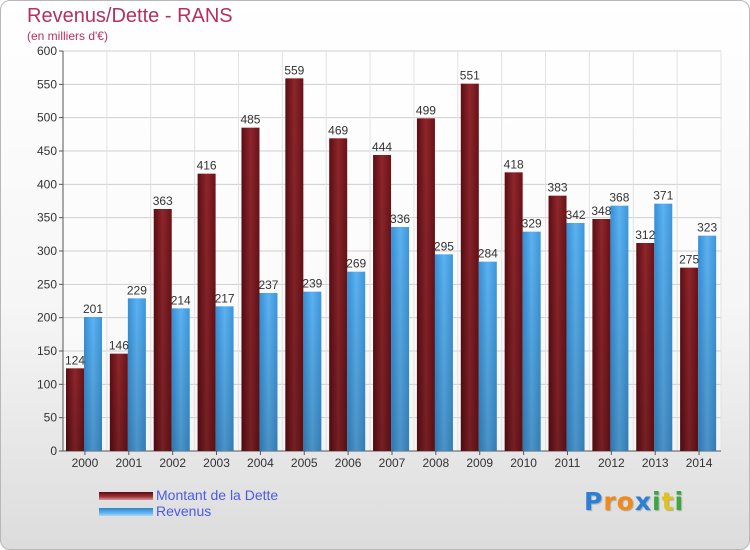 This screenshot has height=550, width=750. What do you see at coordinates (85, 463) in the screenshot?
I see `x-tick-label: 2000` at bounding box center [85, 463].